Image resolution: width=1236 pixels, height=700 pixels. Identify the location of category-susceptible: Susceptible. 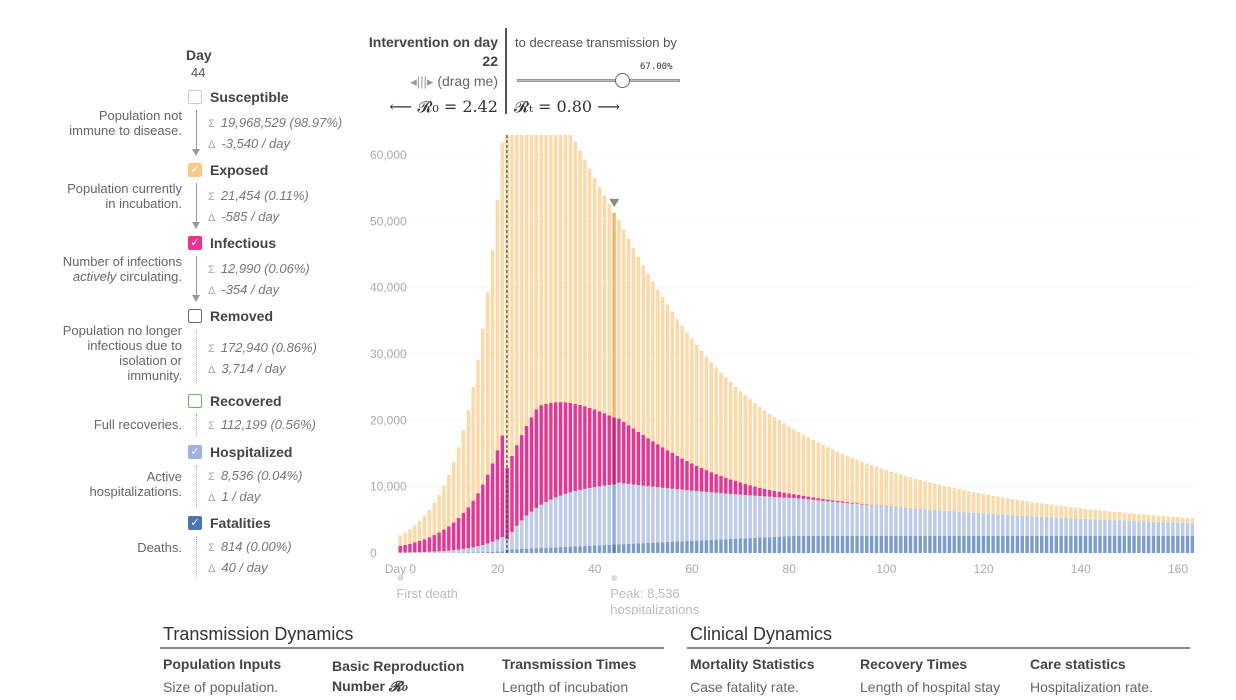
(238, 97).